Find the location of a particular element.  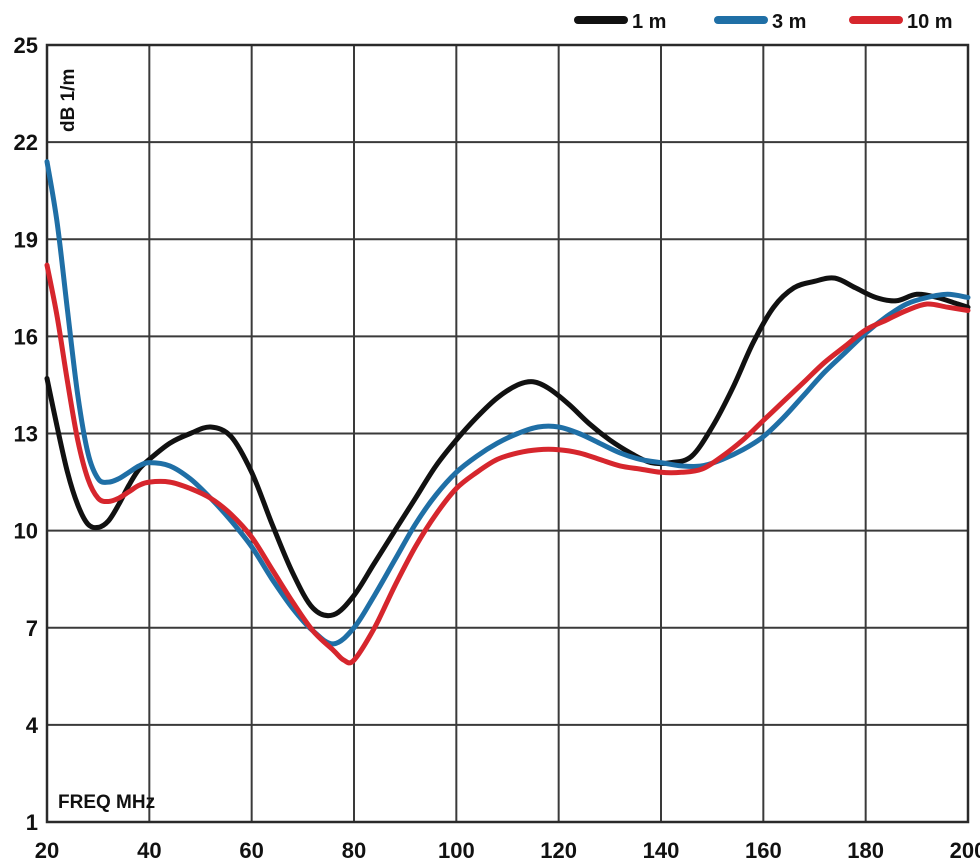

y-tick-label: 19 is located at coordinates (26, 239).